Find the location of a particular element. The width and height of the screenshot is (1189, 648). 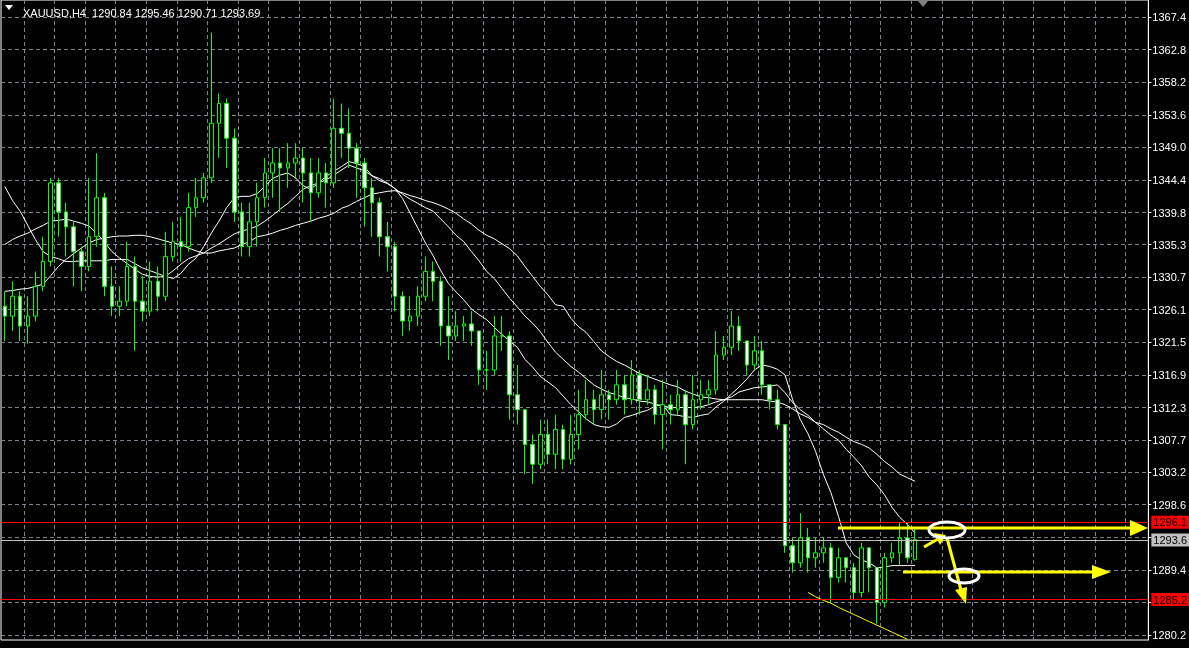

text: XAUUSD,H4 1290.84 1295.46 1290.71 1293.69 is located at coordinates (142, 12).